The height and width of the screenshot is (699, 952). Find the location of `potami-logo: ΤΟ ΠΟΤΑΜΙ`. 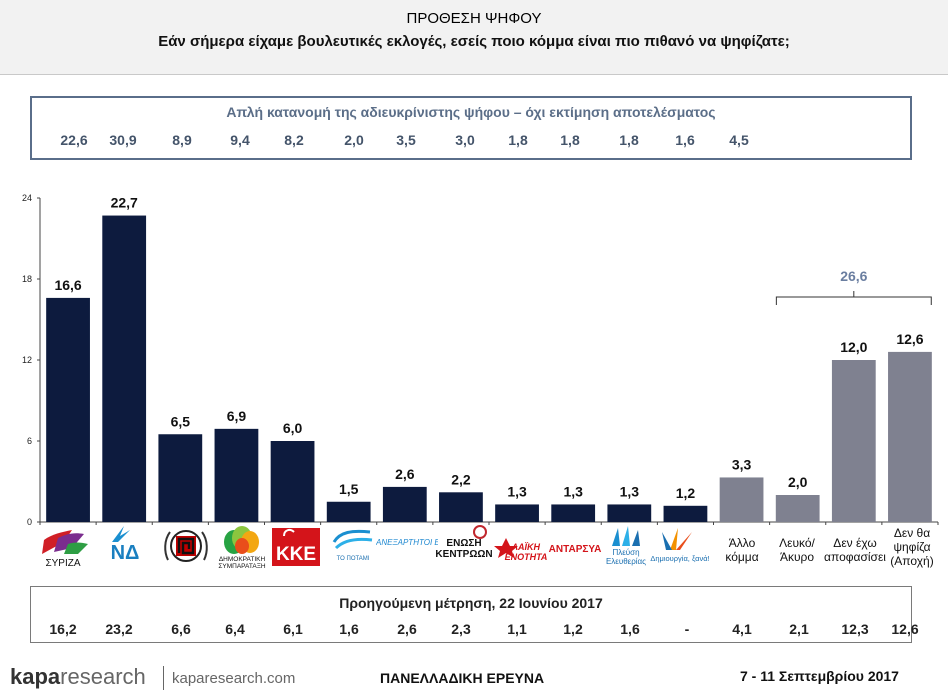

potami-logo: ΤΟ ΠΟΤΑΜΙ is located at coordinates (353, 549).